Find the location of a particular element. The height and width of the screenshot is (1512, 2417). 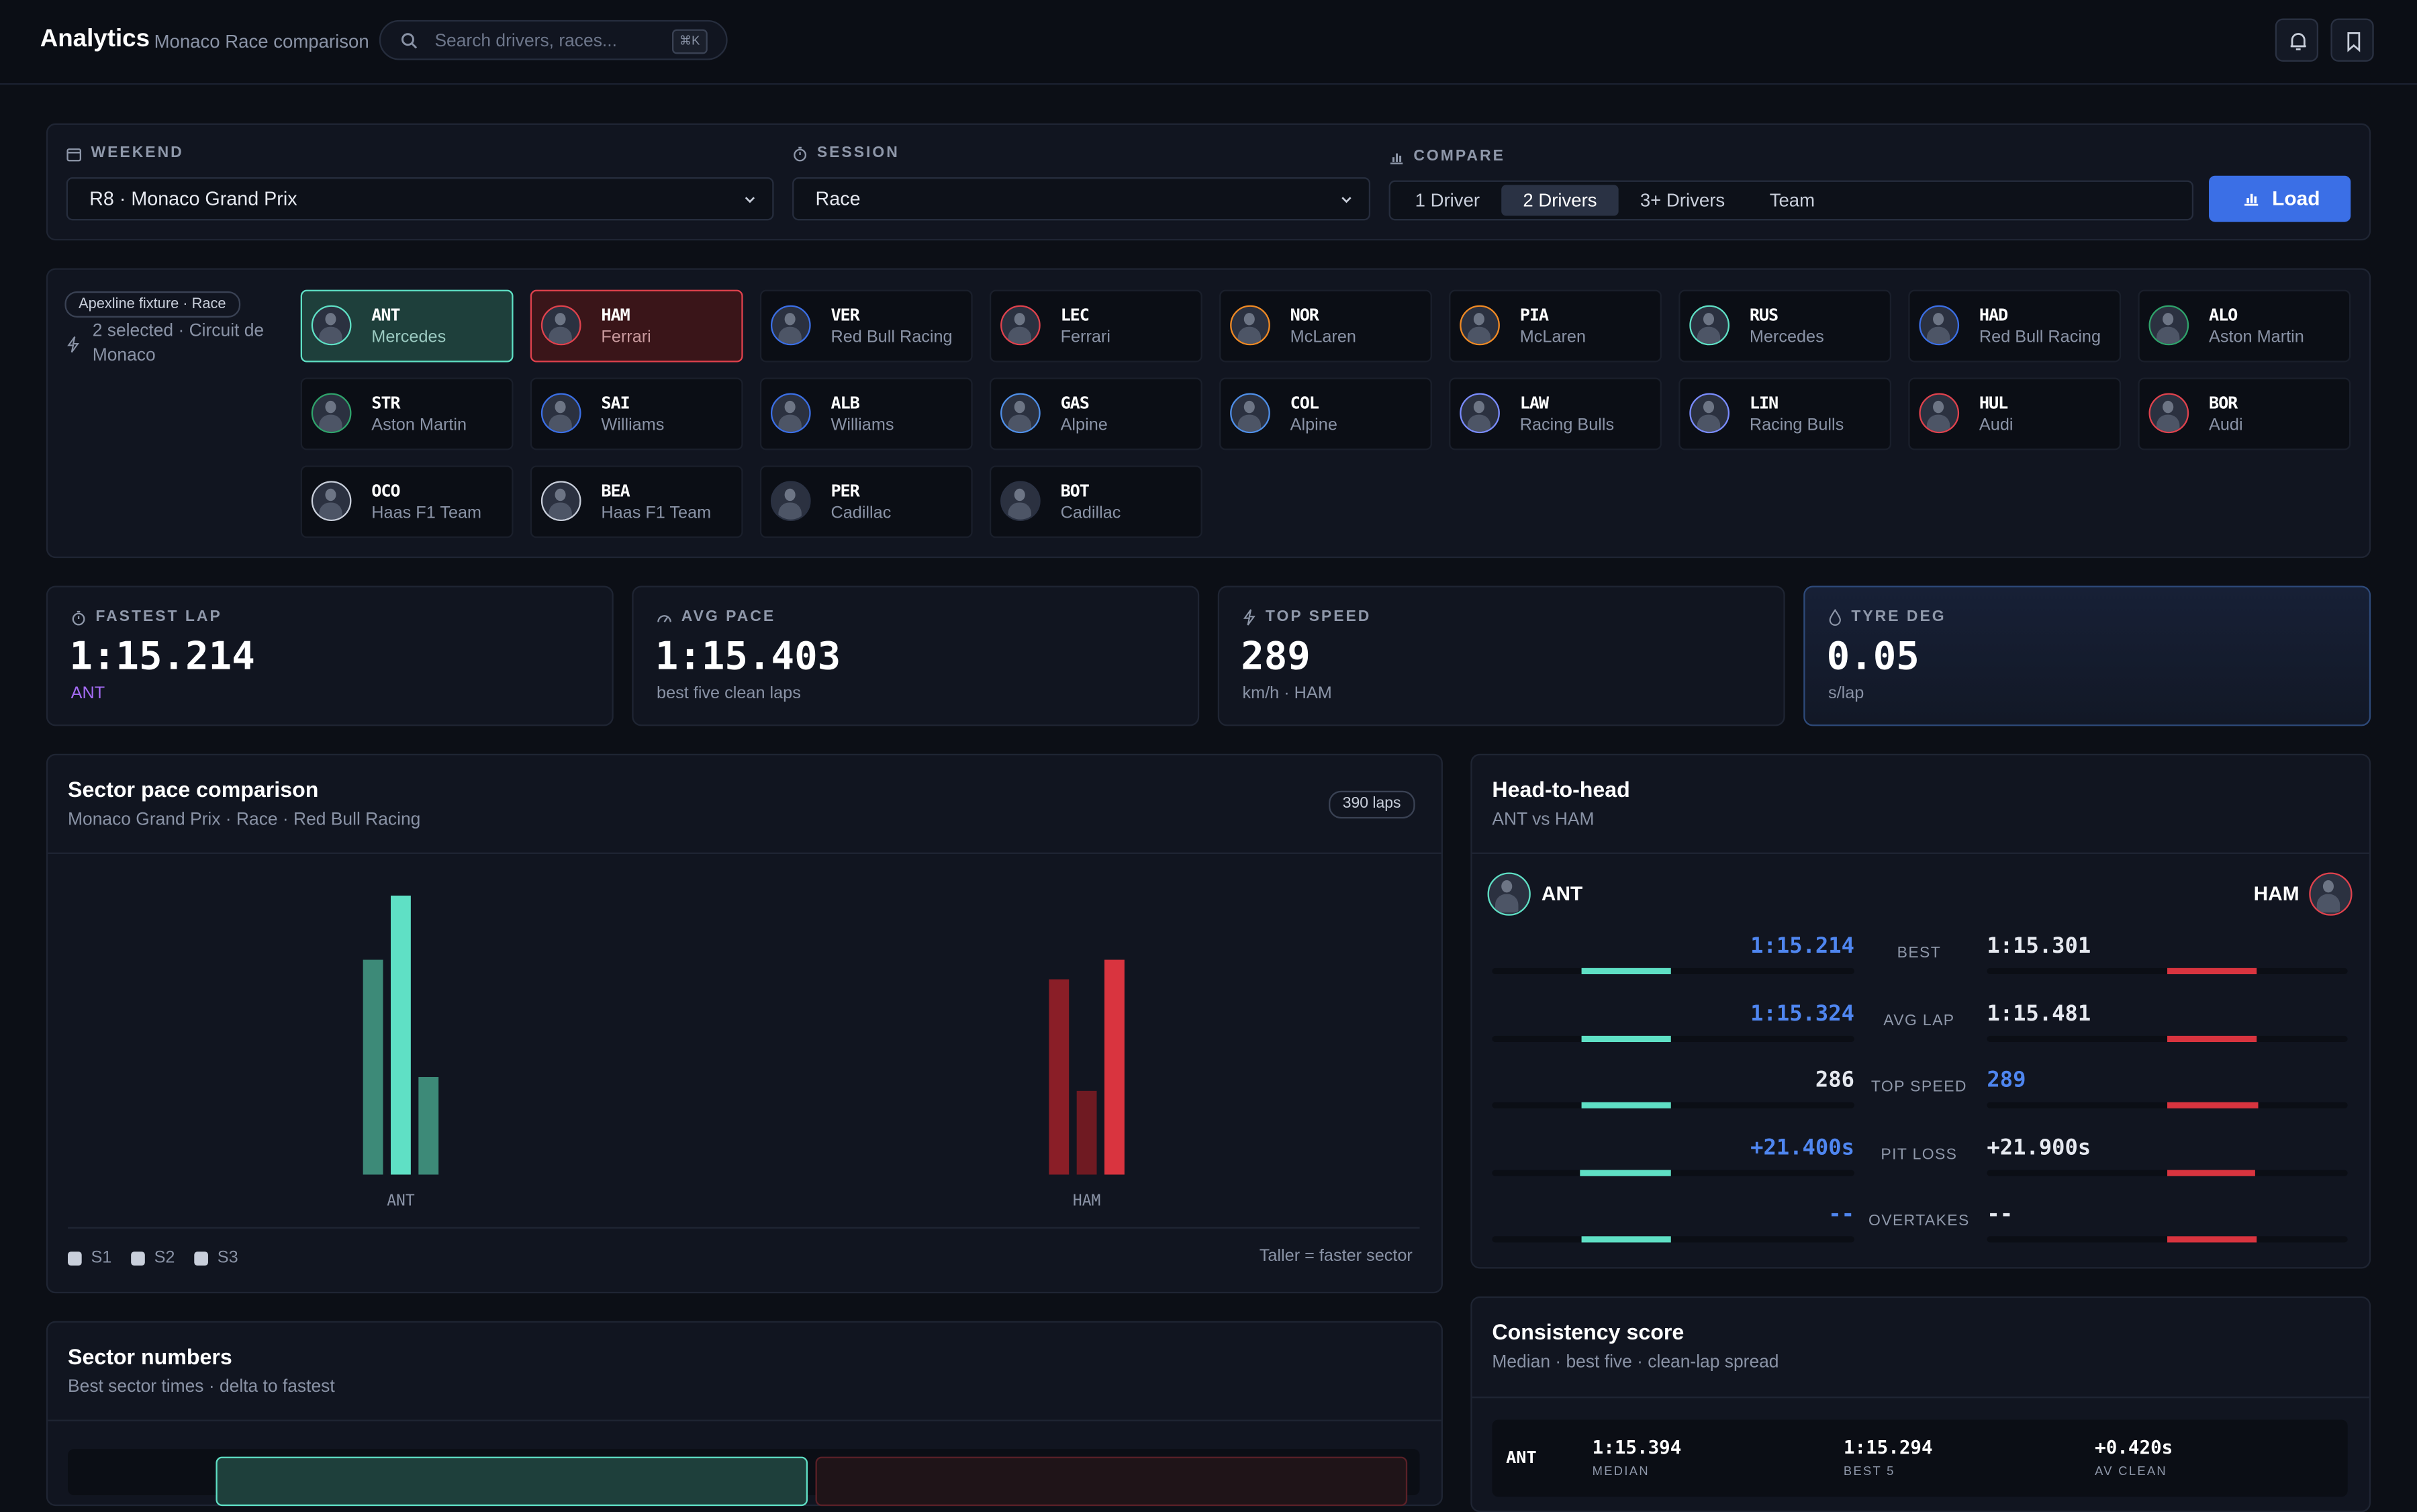

bolt-icon is located at coordinates (1249, 617).